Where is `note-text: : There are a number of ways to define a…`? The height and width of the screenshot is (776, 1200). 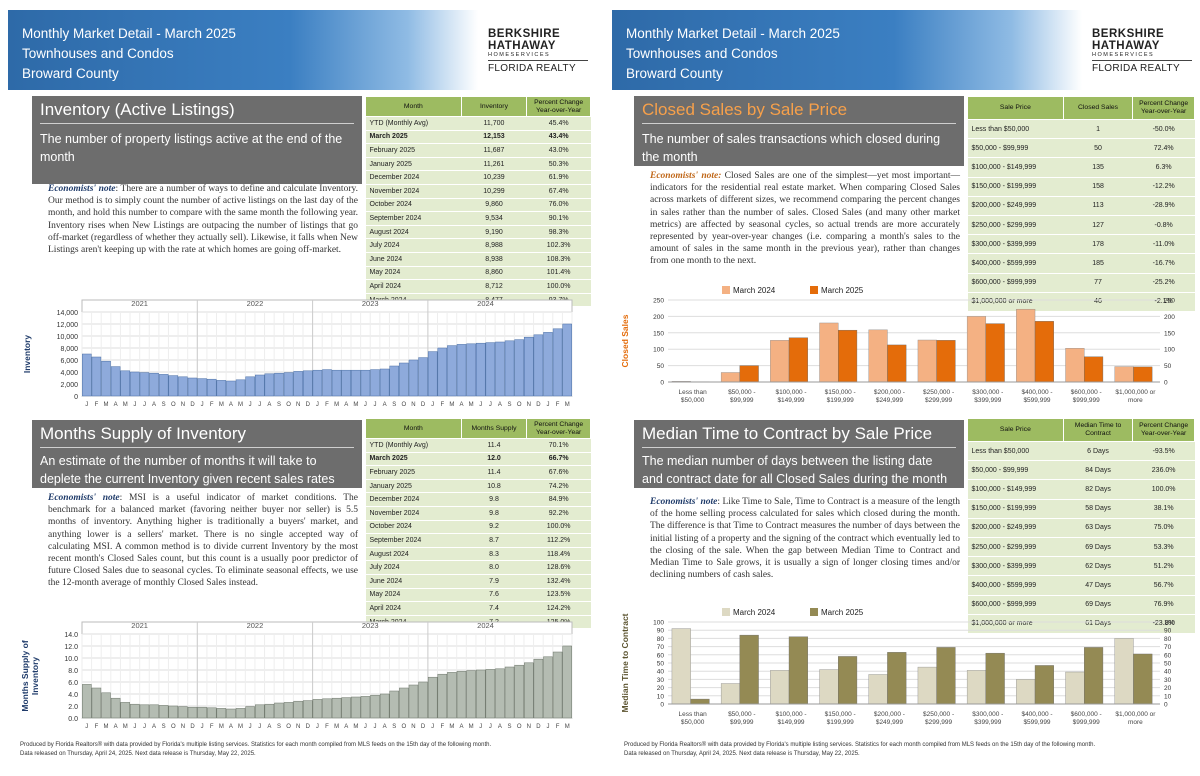 note-text: : There are a number of ways to define a… is located at coordinates (203, 220).